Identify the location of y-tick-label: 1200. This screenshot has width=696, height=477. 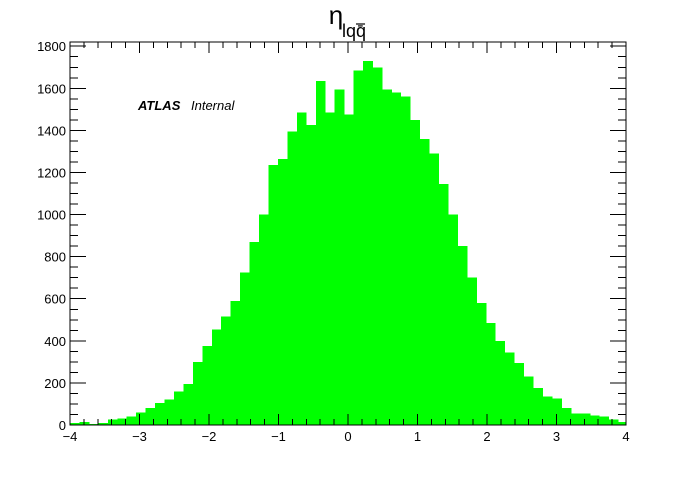
(51, 172).